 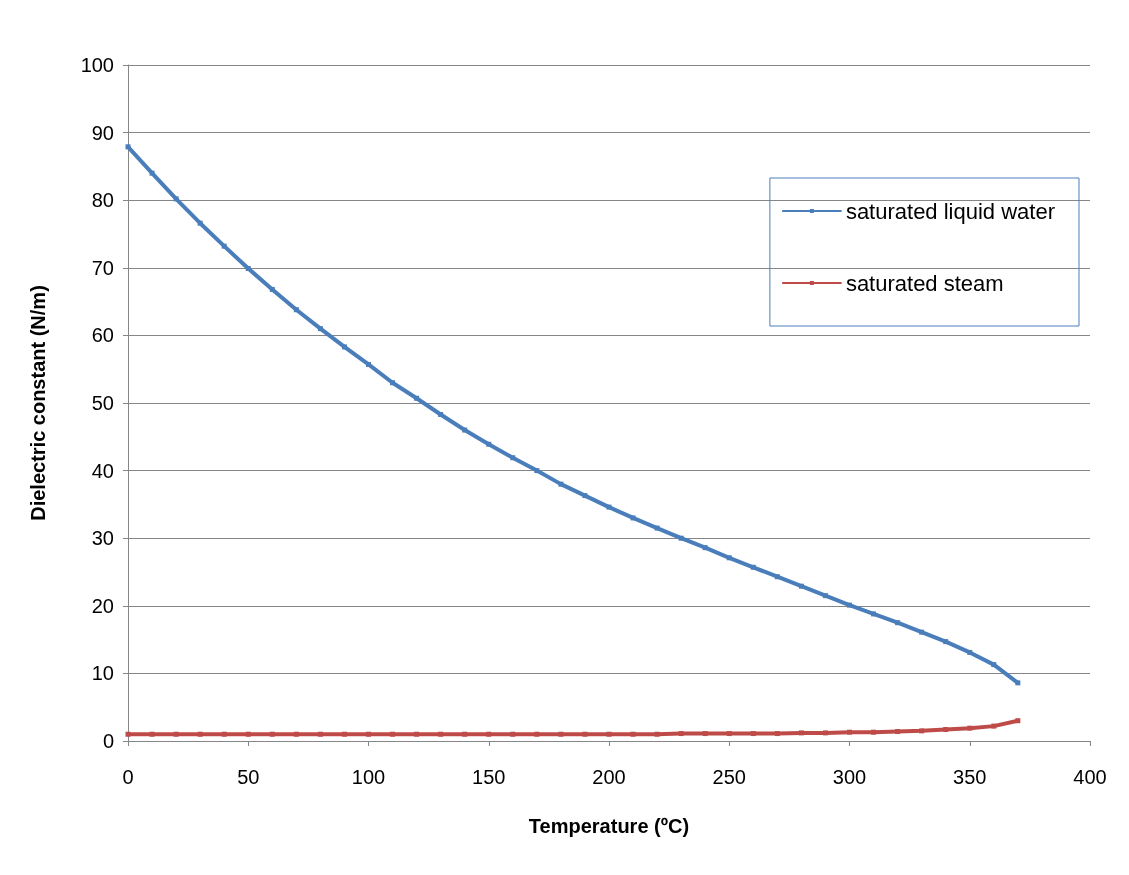 I want to click on x-tick-label: 300, so click(x=849, y=777).